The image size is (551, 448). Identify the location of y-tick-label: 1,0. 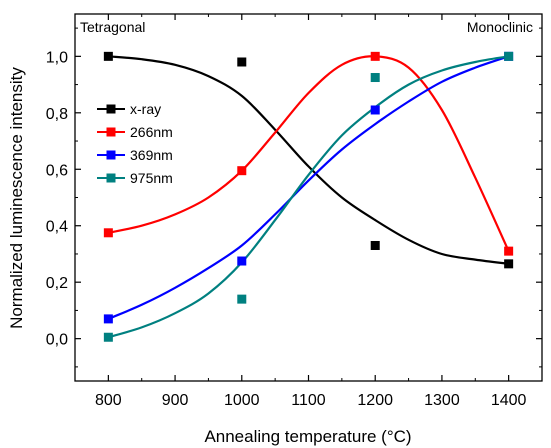
(57, 57).